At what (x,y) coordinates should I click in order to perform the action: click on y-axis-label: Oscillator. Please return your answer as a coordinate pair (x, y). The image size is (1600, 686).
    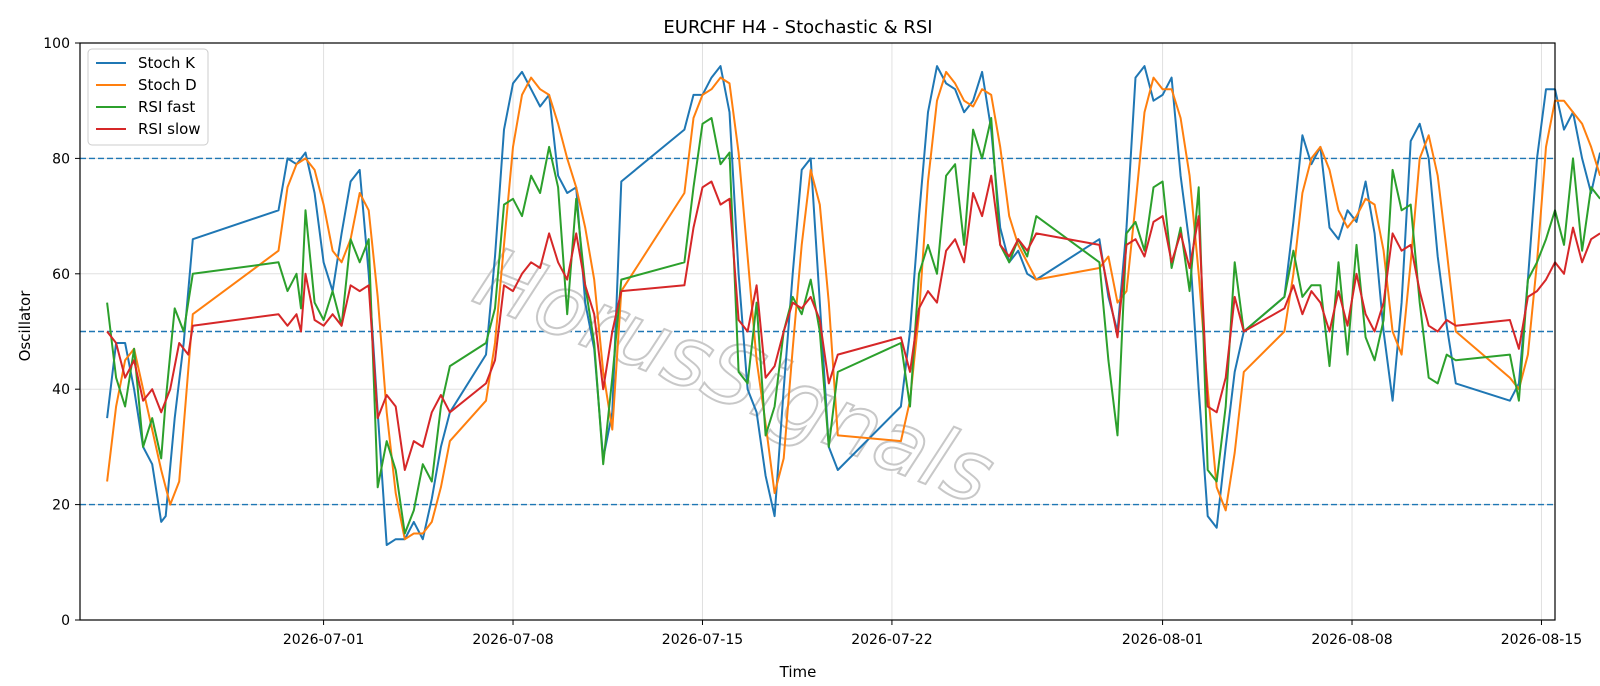
    Looking at the image, I should click on (25, 326).